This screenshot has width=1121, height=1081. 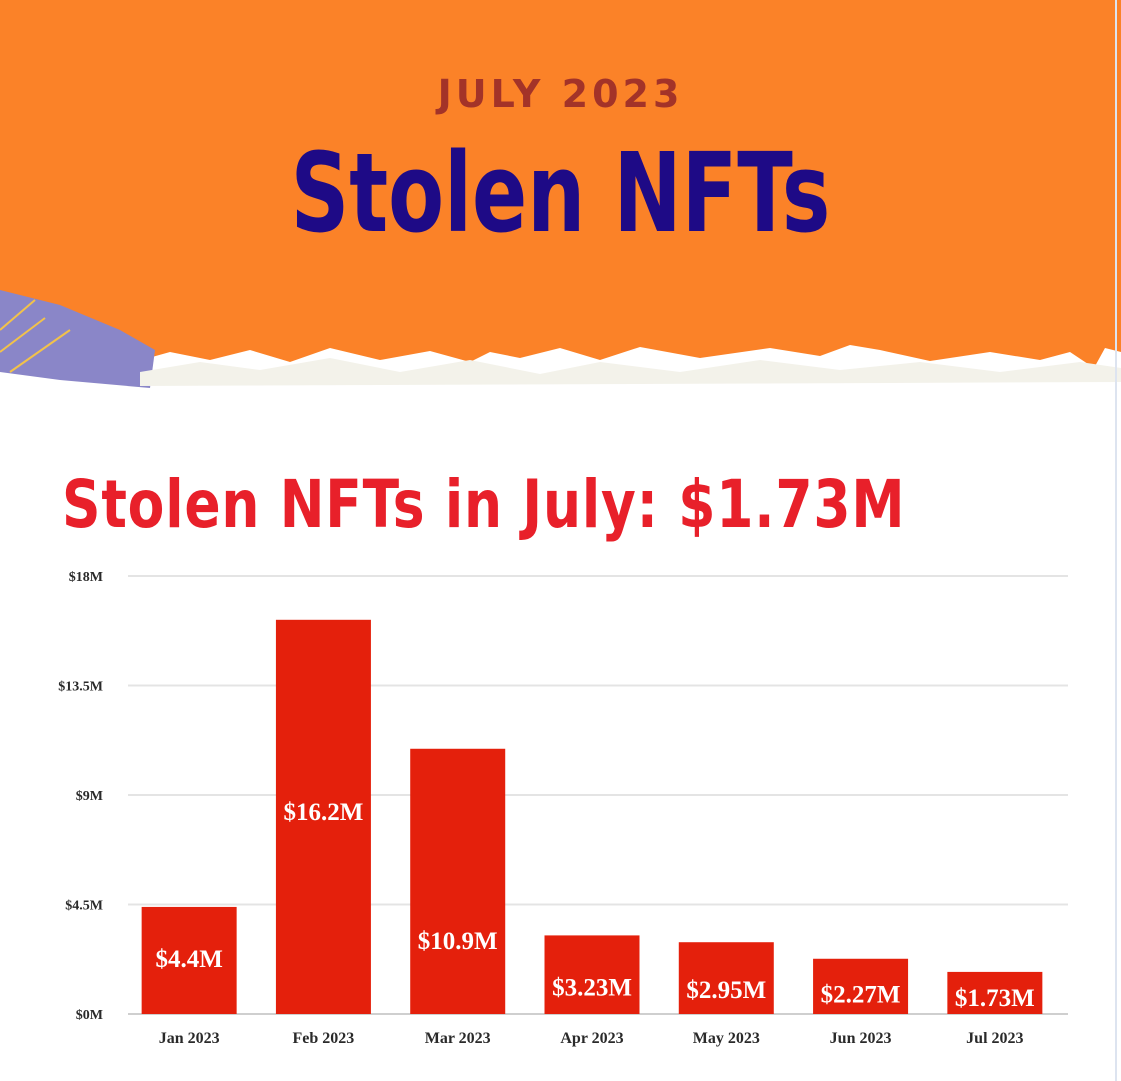 What do you see at coordinates (994, 1038) in the screenshot?
I see `x-tick-label: Jul 2023` at bounding box center [994, 1038].